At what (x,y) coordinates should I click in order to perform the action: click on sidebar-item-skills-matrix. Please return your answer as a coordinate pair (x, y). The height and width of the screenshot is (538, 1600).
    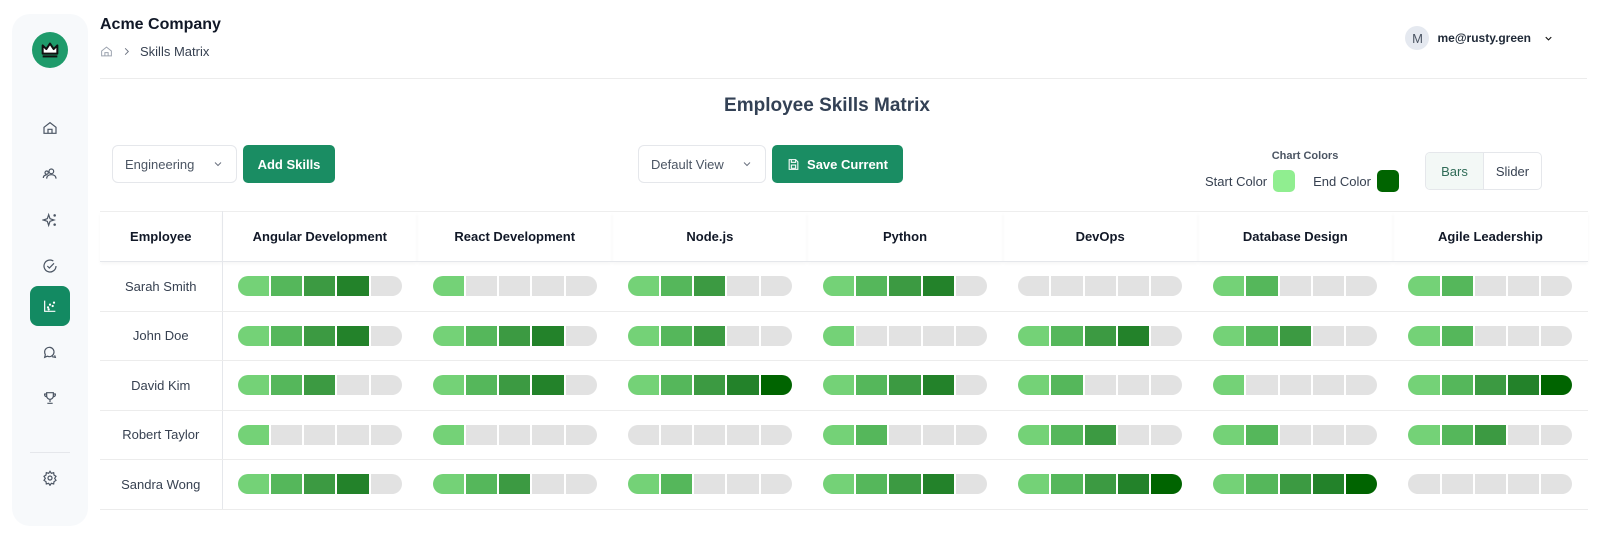
    Looking at the image, I should click on (50, 306).